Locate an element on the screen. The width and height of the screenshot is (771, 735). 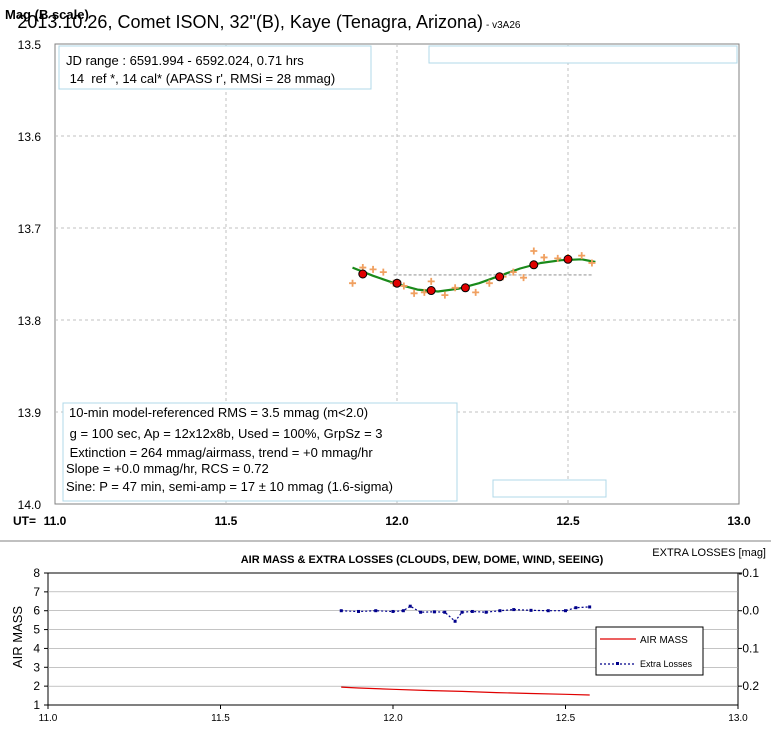
info-line: Slope = +0.0 mmag/hr, RCS = 0.72 is located at coordinates (167, 468).